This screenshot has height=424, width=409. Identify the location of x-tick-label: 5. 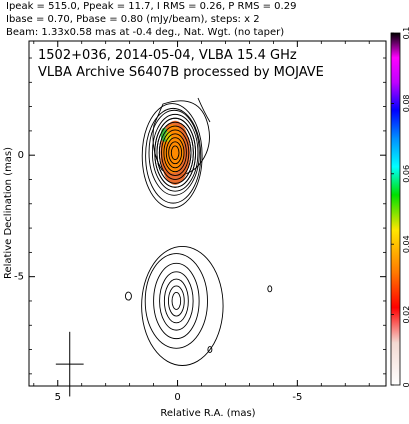
(58, 397).